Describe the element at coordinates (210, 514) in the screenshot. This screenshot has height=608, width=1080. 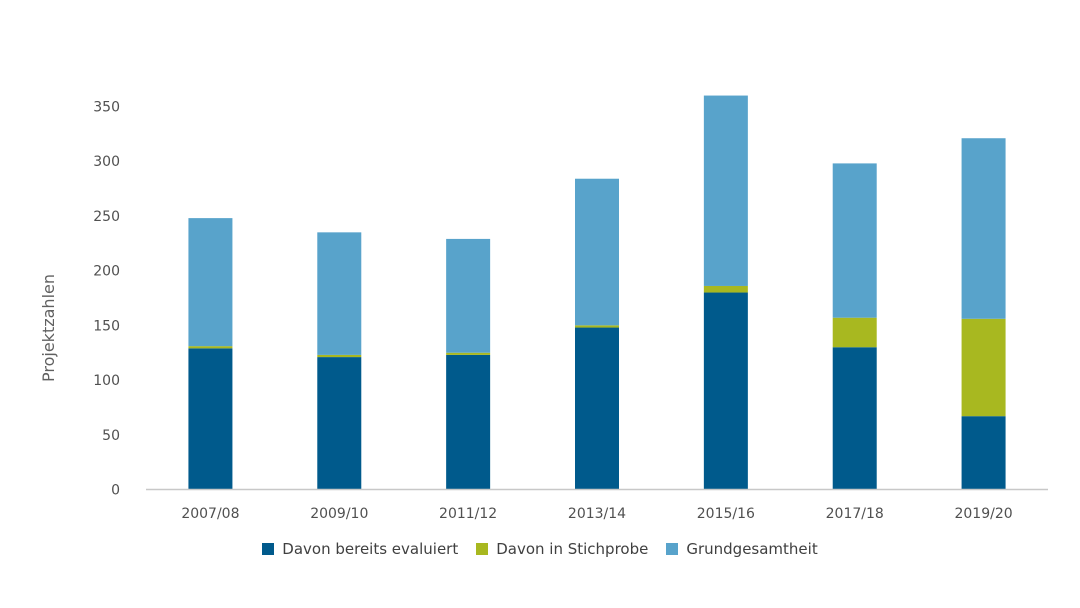
I see `x-tick-label: 2007/08` at that location.